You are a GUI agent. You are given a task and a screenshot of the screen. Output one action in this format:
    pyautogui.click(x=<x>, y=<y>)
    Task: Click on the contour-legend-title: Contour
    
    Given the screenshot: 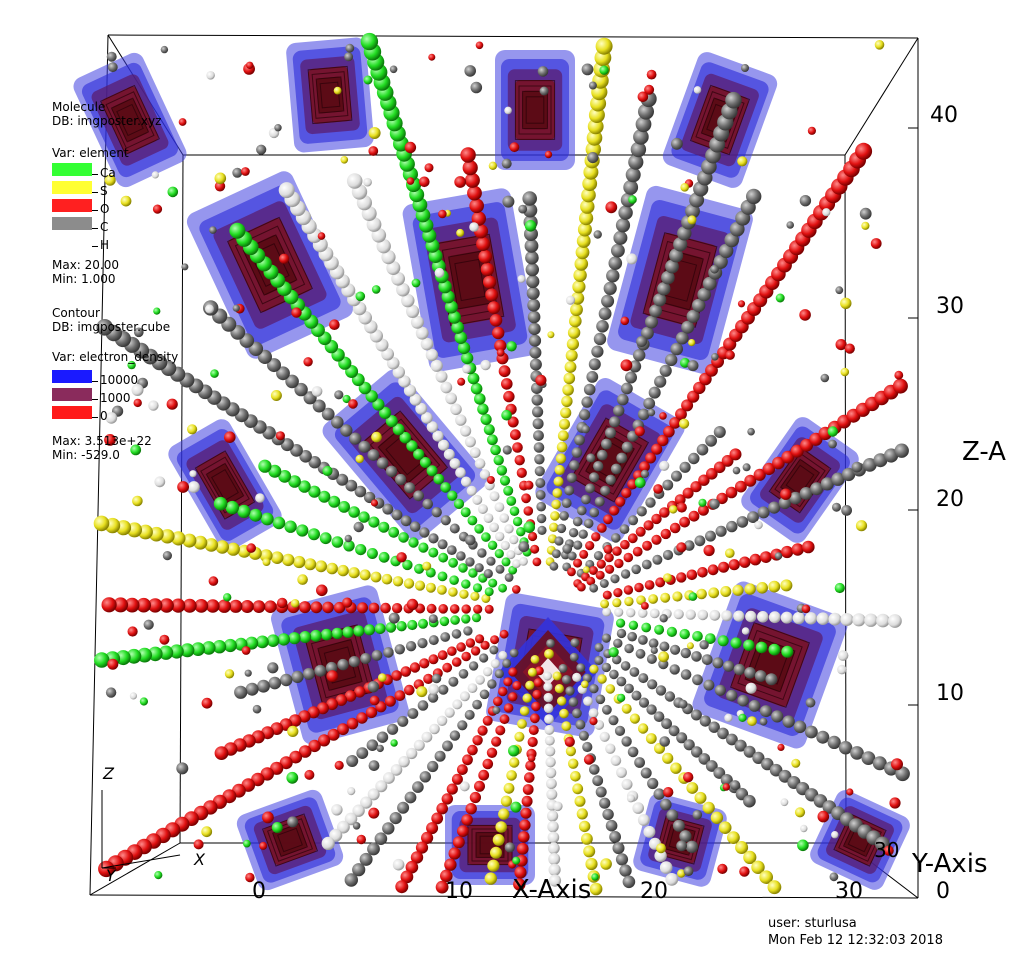 What is the action you would take?
    pyautogui.click(x=76, y=313)
    